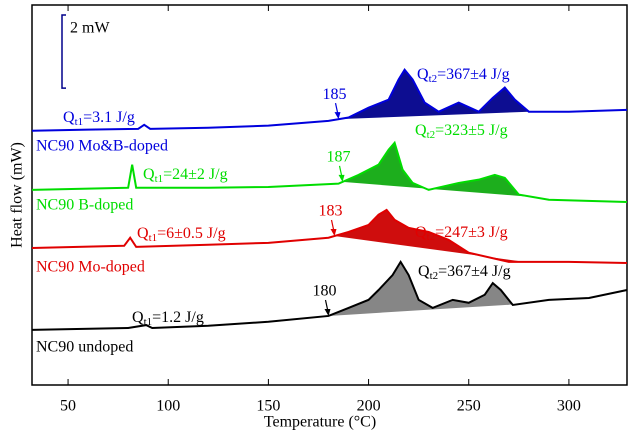 Image resolution: width=628 pixels, height=433 pixels. Describe the element at coordinates (90, 267) in the screenshot. I see `series-label: NC90 Mo-doped` at that location.